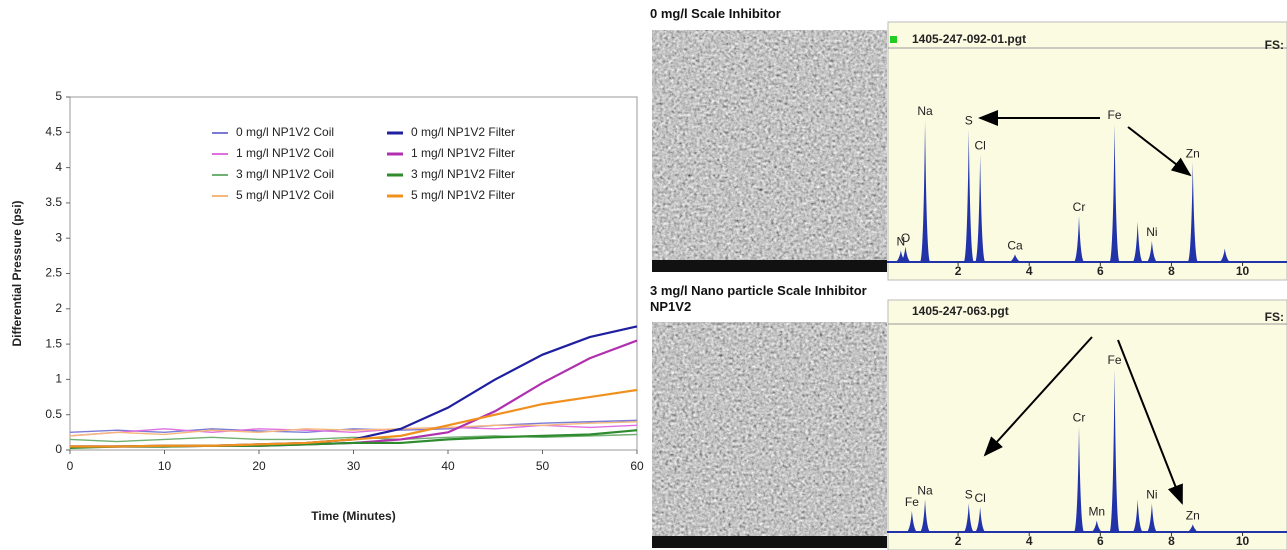  What do you see at coordinates (1087, 151) in the screenshot?
I see `spectrum-panel` at bounding box center [1087, 151].